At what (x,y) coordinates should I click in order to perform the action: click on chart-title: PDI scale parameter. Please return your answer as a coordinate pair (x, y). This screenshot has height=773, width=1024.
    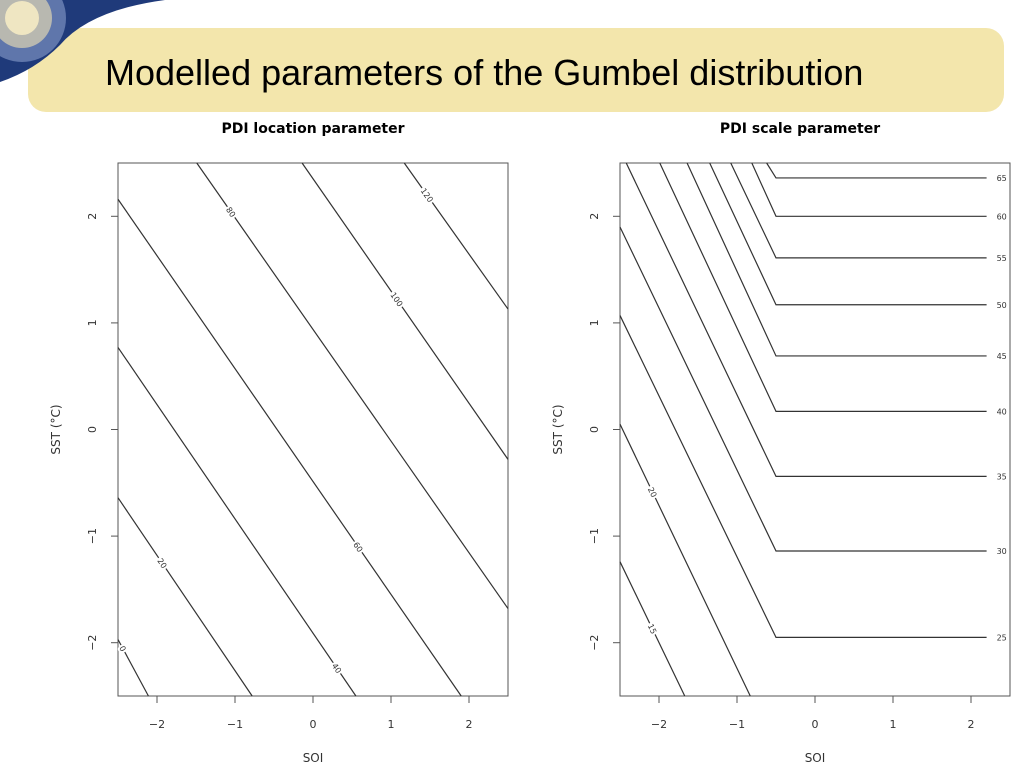
    Looking at the image, I should click on (800, 129).